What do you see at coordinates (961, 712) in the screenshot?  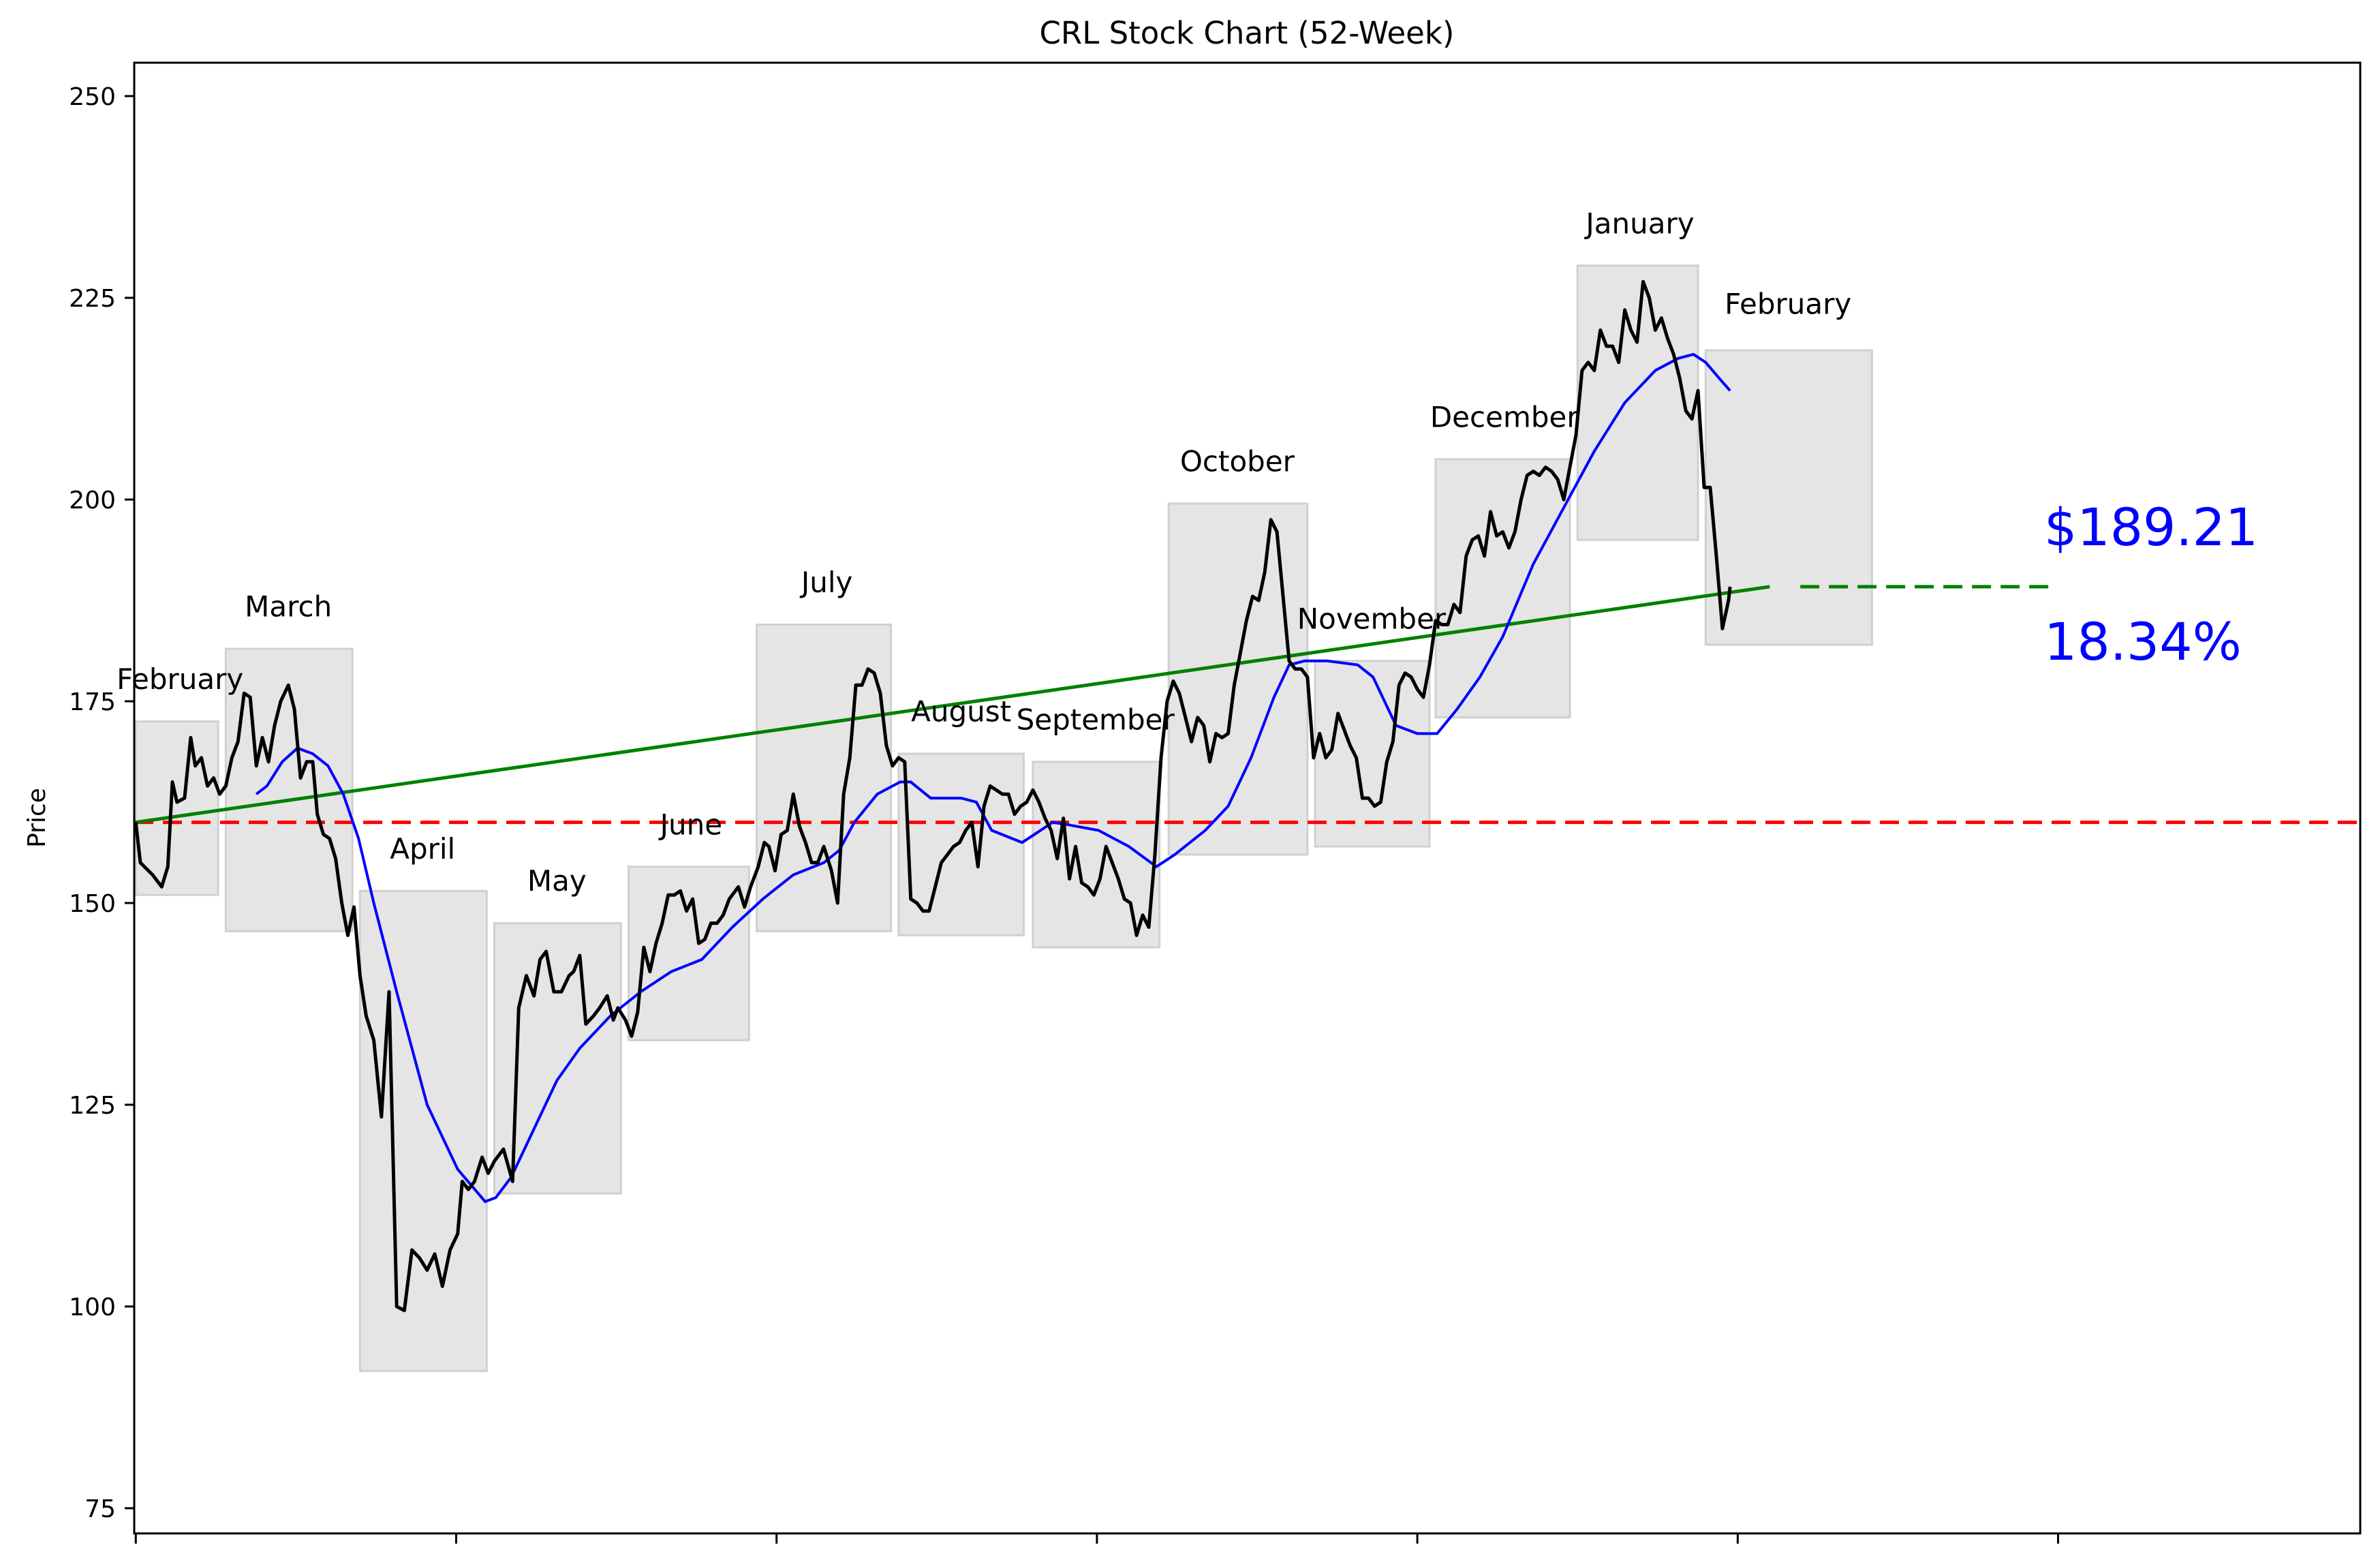 I see `month-label: August` at bounding box center [961, 712].